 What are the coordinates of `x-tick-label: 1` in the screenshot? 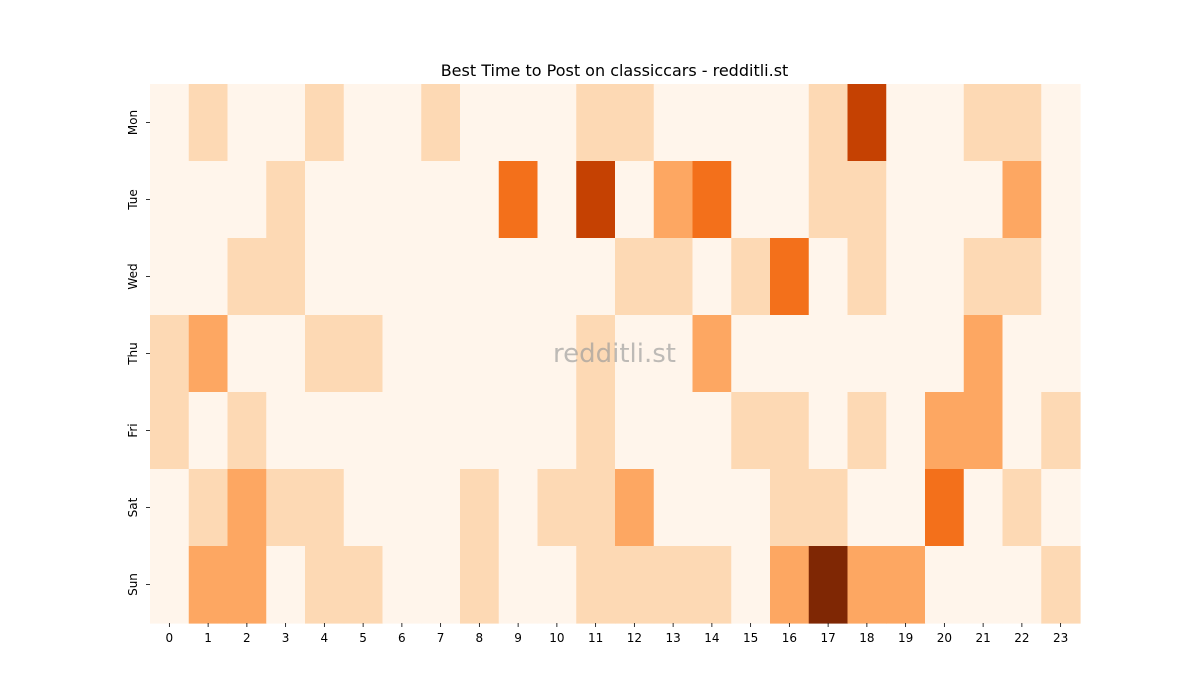 It's located at (208, 638).